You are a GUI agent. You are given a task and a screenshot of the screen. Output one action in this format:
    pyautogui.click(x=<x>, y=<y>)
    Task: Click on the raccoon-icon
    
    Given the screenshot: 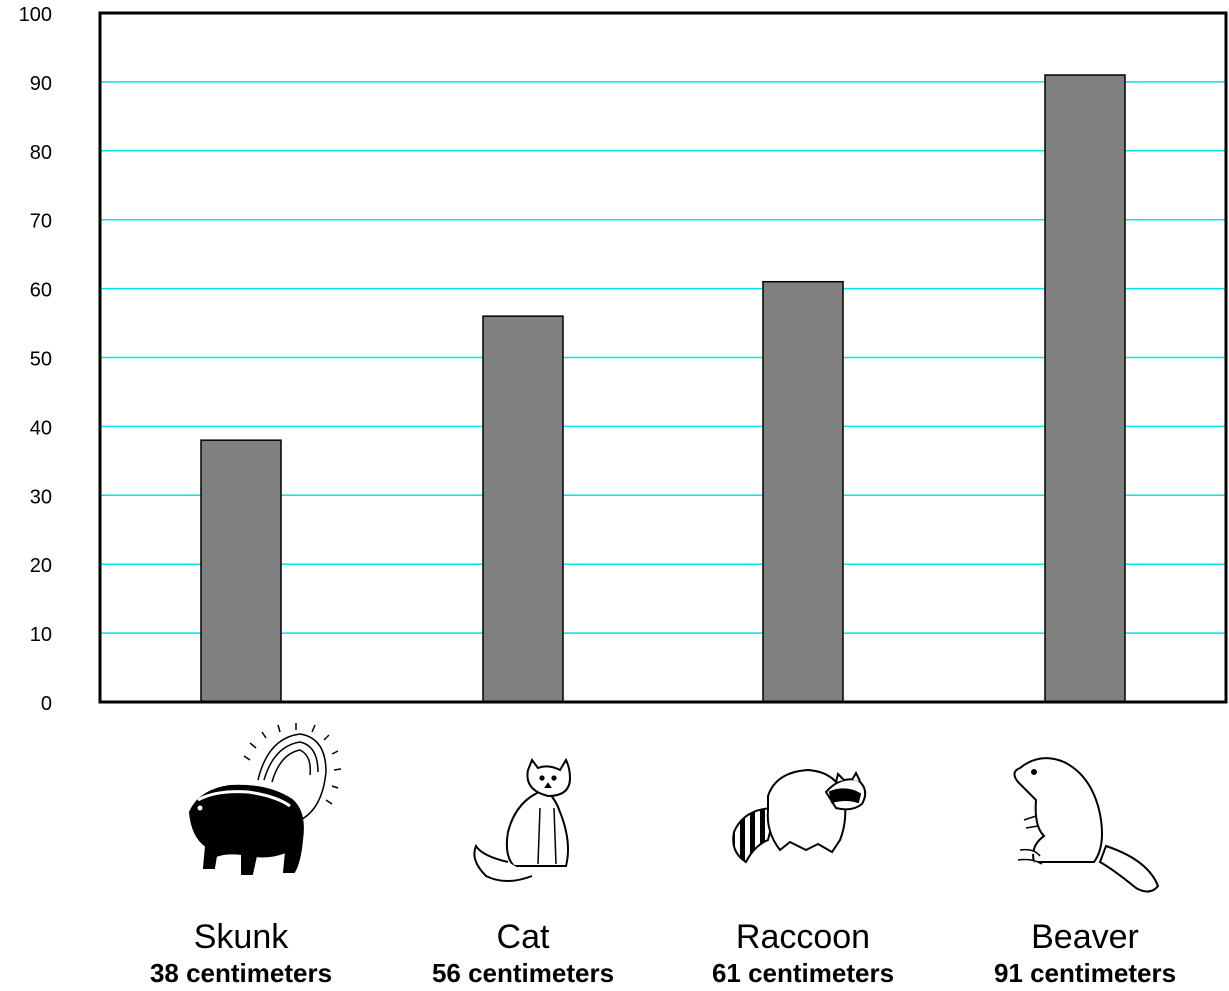 What is the action you would take?
    pyautogui.click(x=799, y=816)
    